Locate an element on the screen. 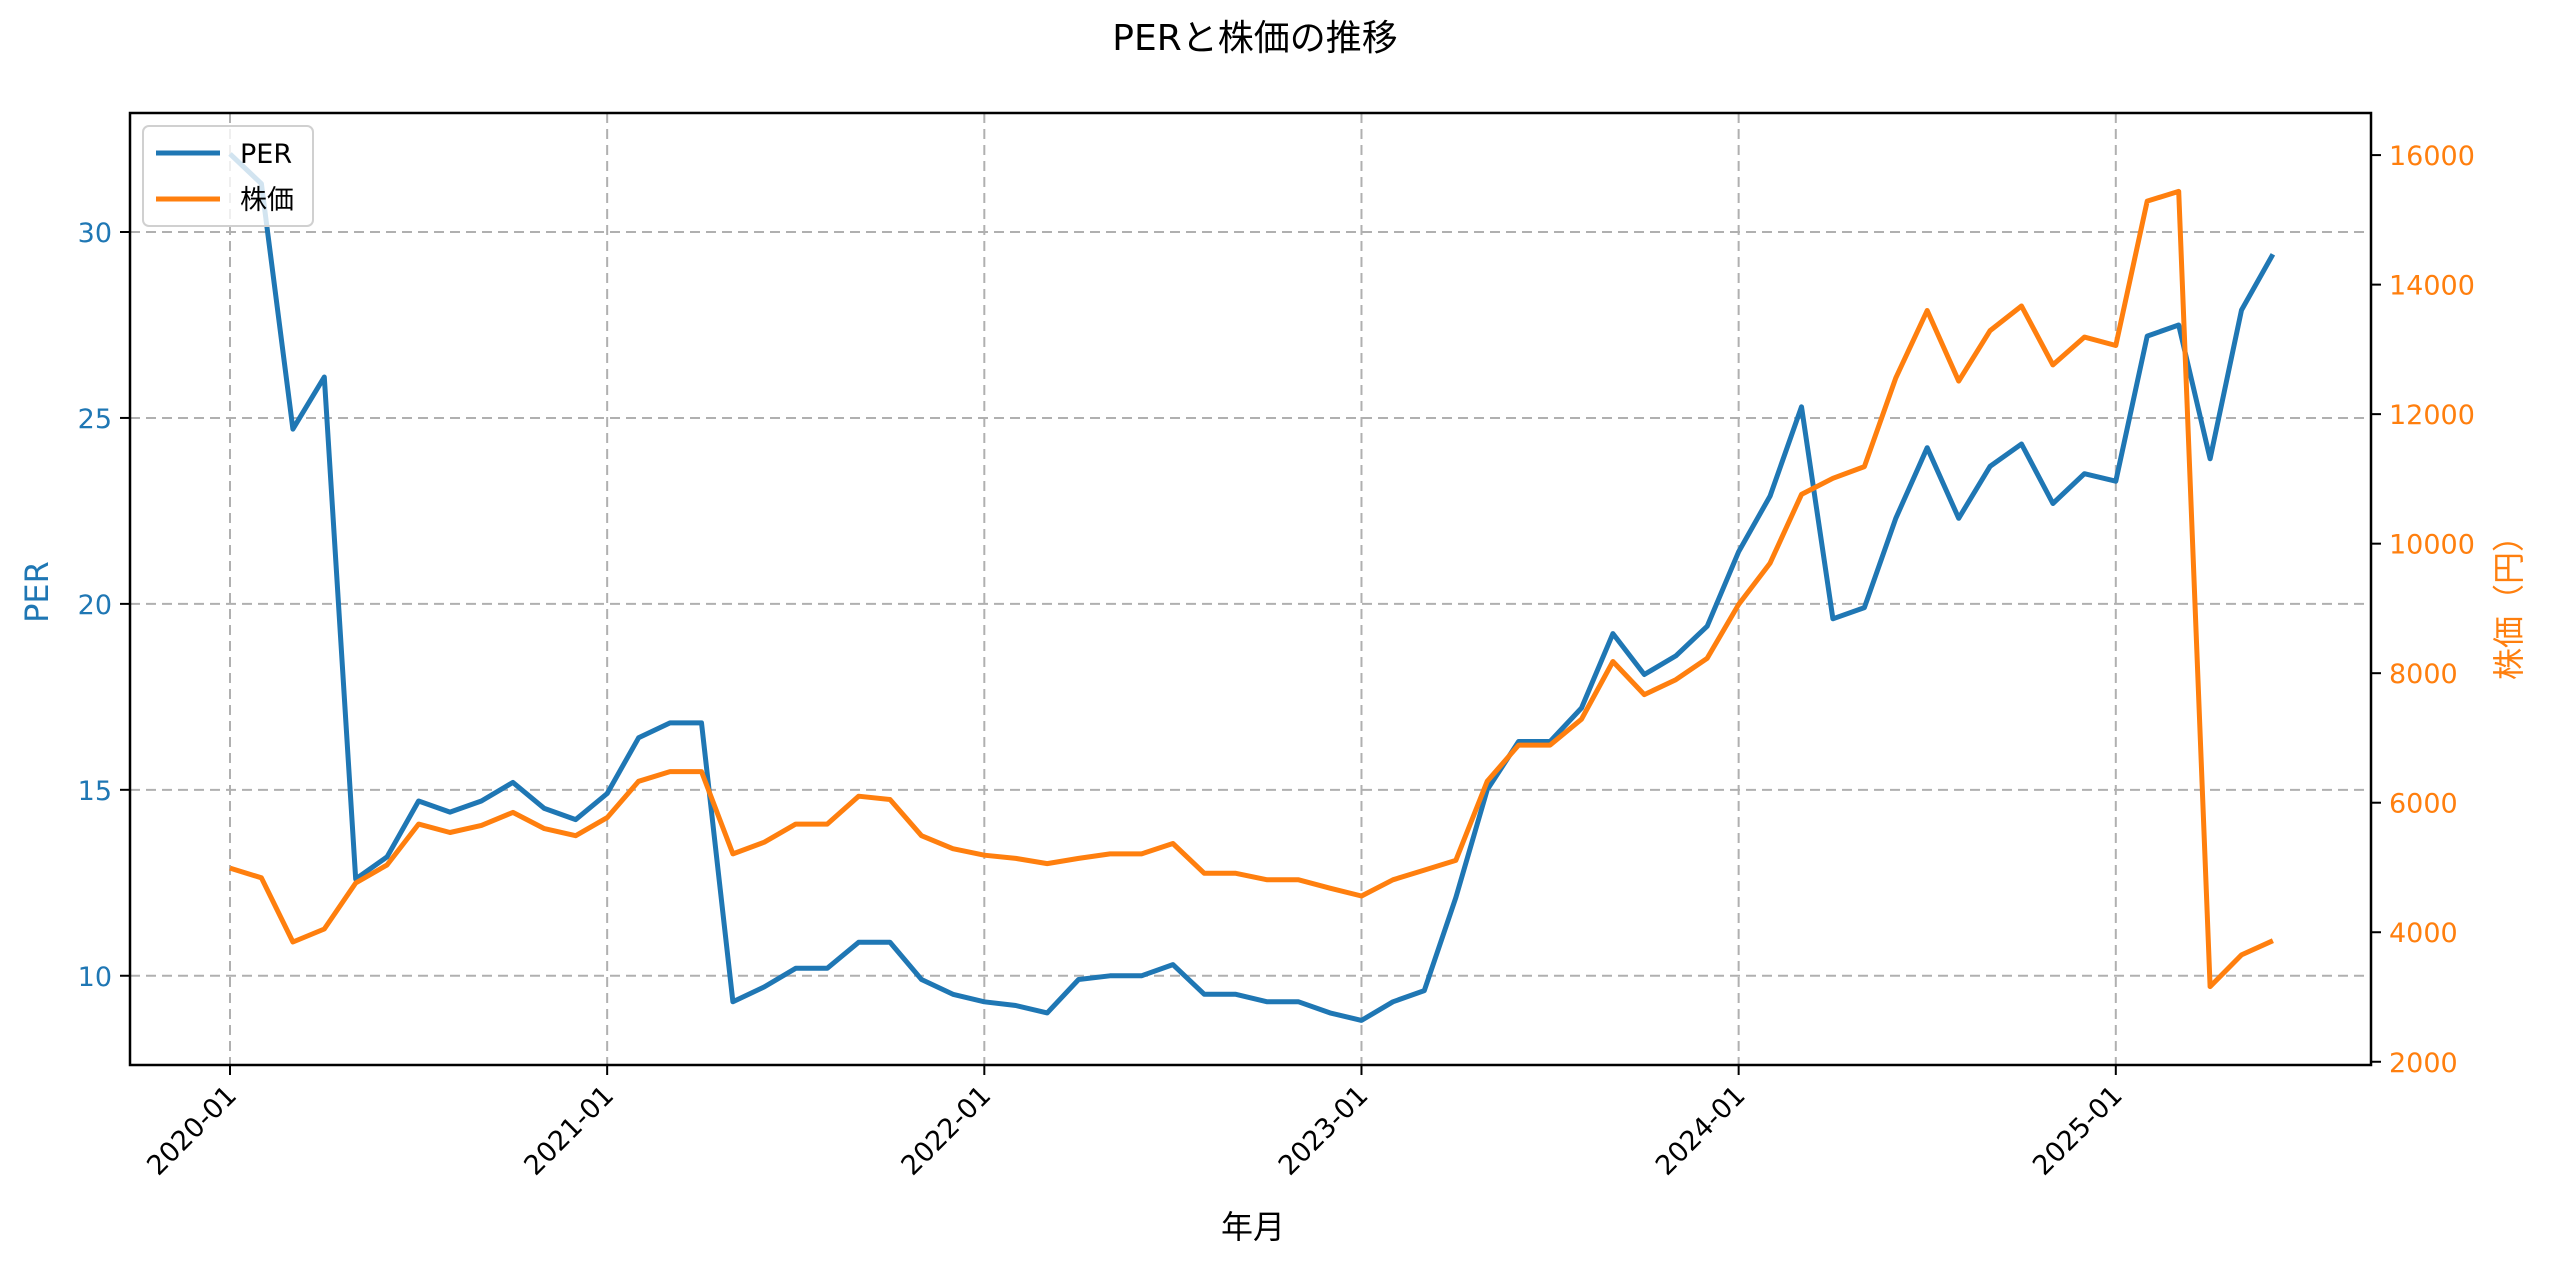 The width and height of the screenshot is (2560, 1269). x-axis-label: 年月 is located at coordinates (1253, 1227).